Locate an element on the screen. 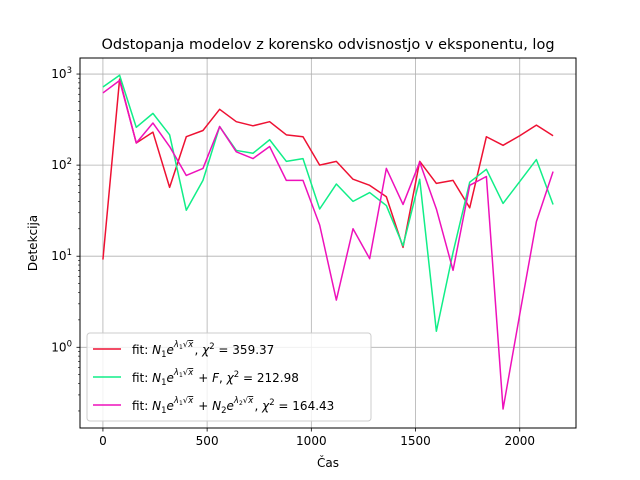 This screenshot has height=480, width=640. x-tick-label: 2000 is located at coordinates (519, 441).